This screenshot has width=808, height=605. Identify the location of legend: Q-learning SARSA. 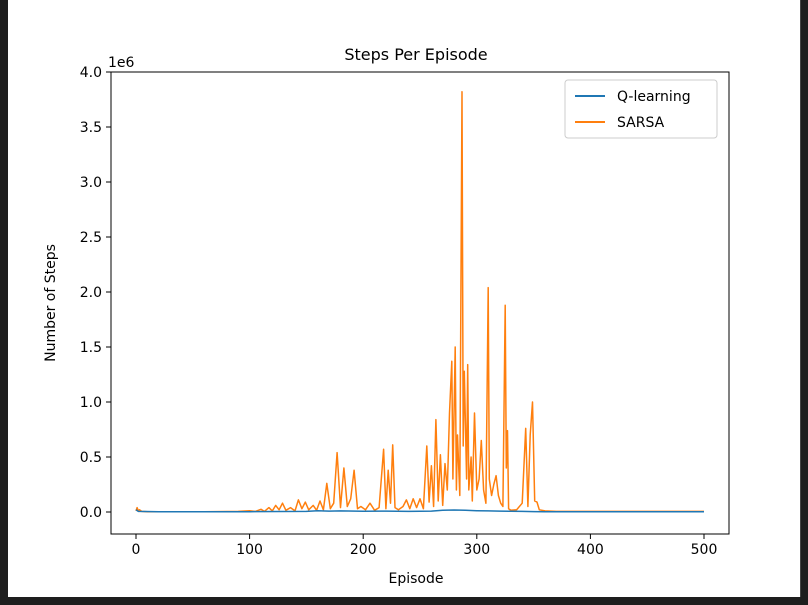
(641, 109).